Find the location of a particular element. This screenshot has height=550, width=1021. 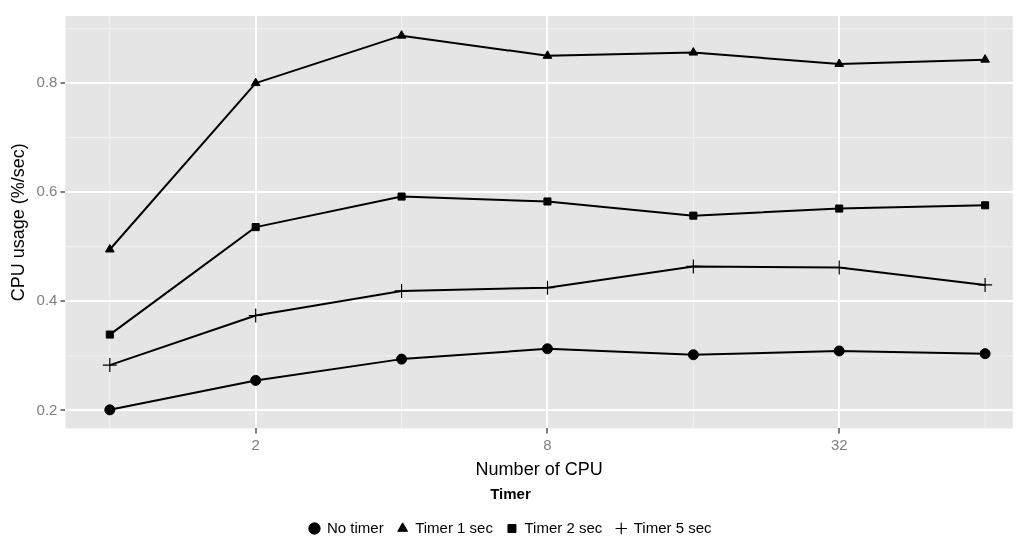

y-tick-label: 0.4 is located at coordinates (47, 300).